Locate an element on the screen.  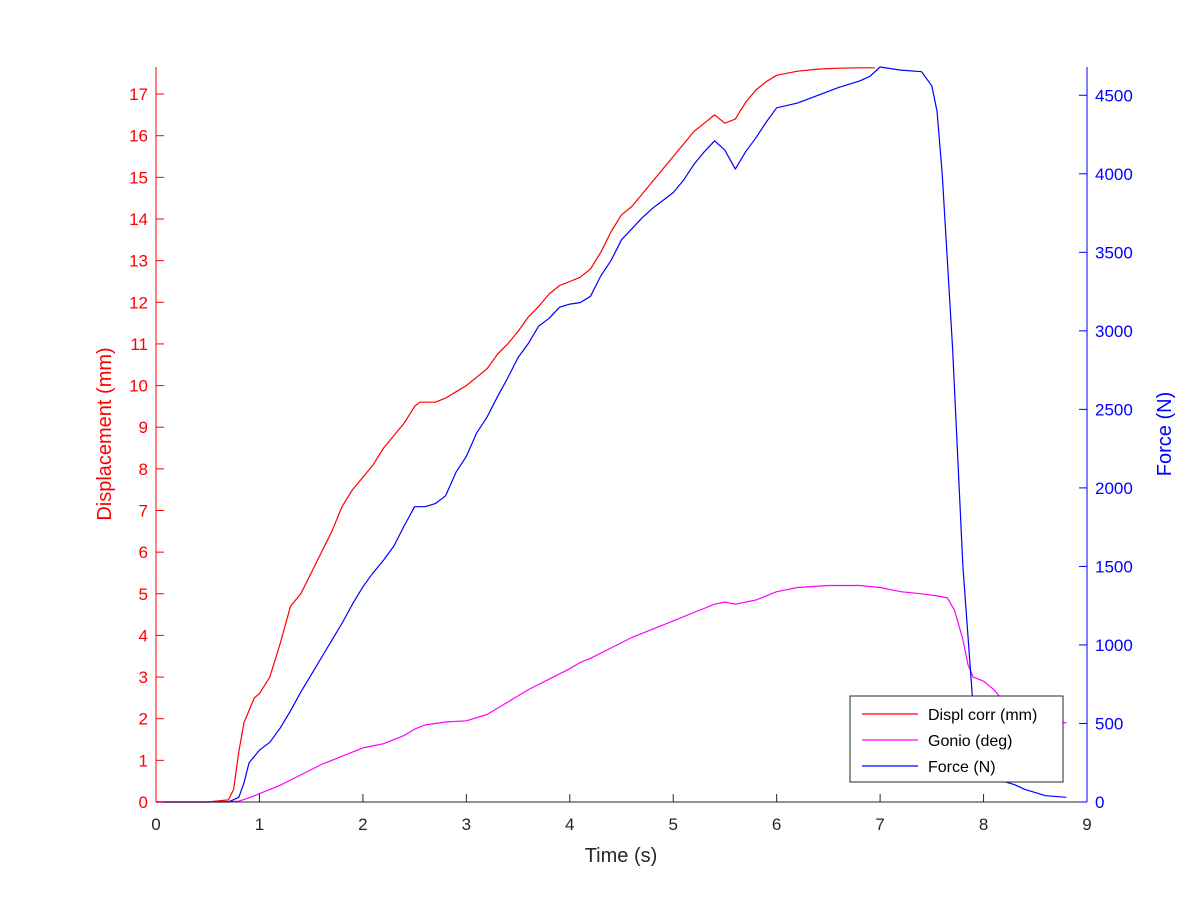
legend-label: Displ corr (mm) is located at coordinates (982, 715).